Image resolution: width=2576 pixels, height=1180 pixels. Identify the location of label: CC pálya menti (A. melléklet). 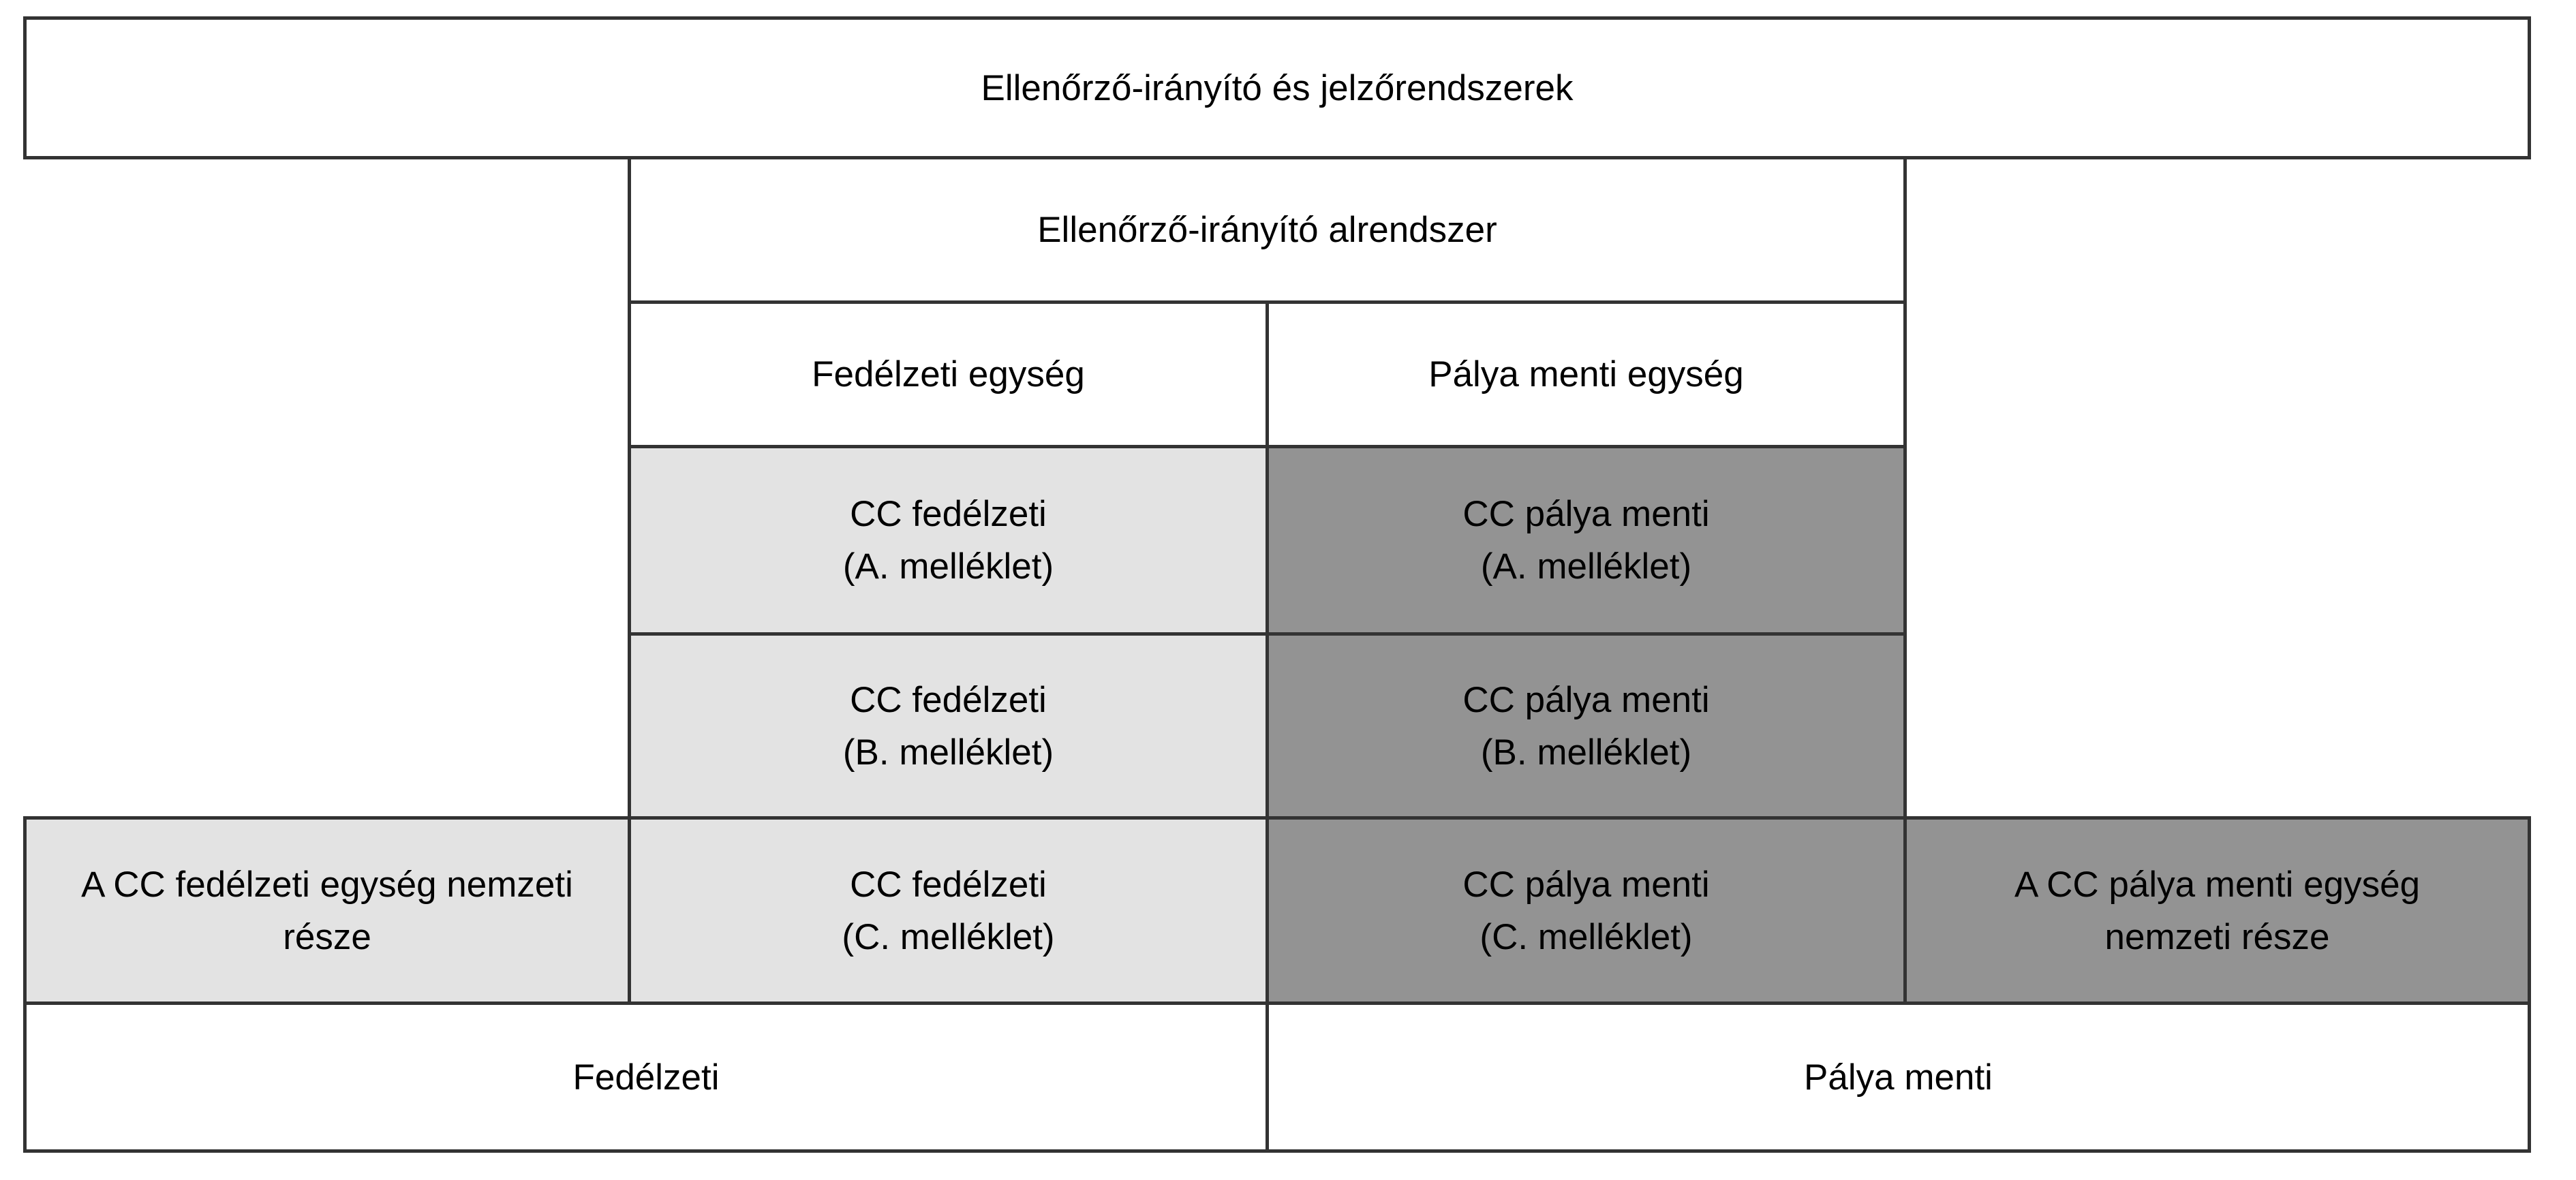
(1586, 540).